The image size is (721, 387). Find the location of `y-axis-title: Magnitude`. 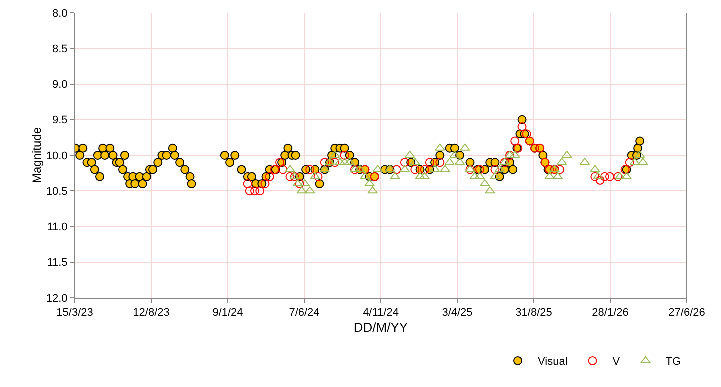

y-axis-title: Magnitude is located at coordinates (37, 155).